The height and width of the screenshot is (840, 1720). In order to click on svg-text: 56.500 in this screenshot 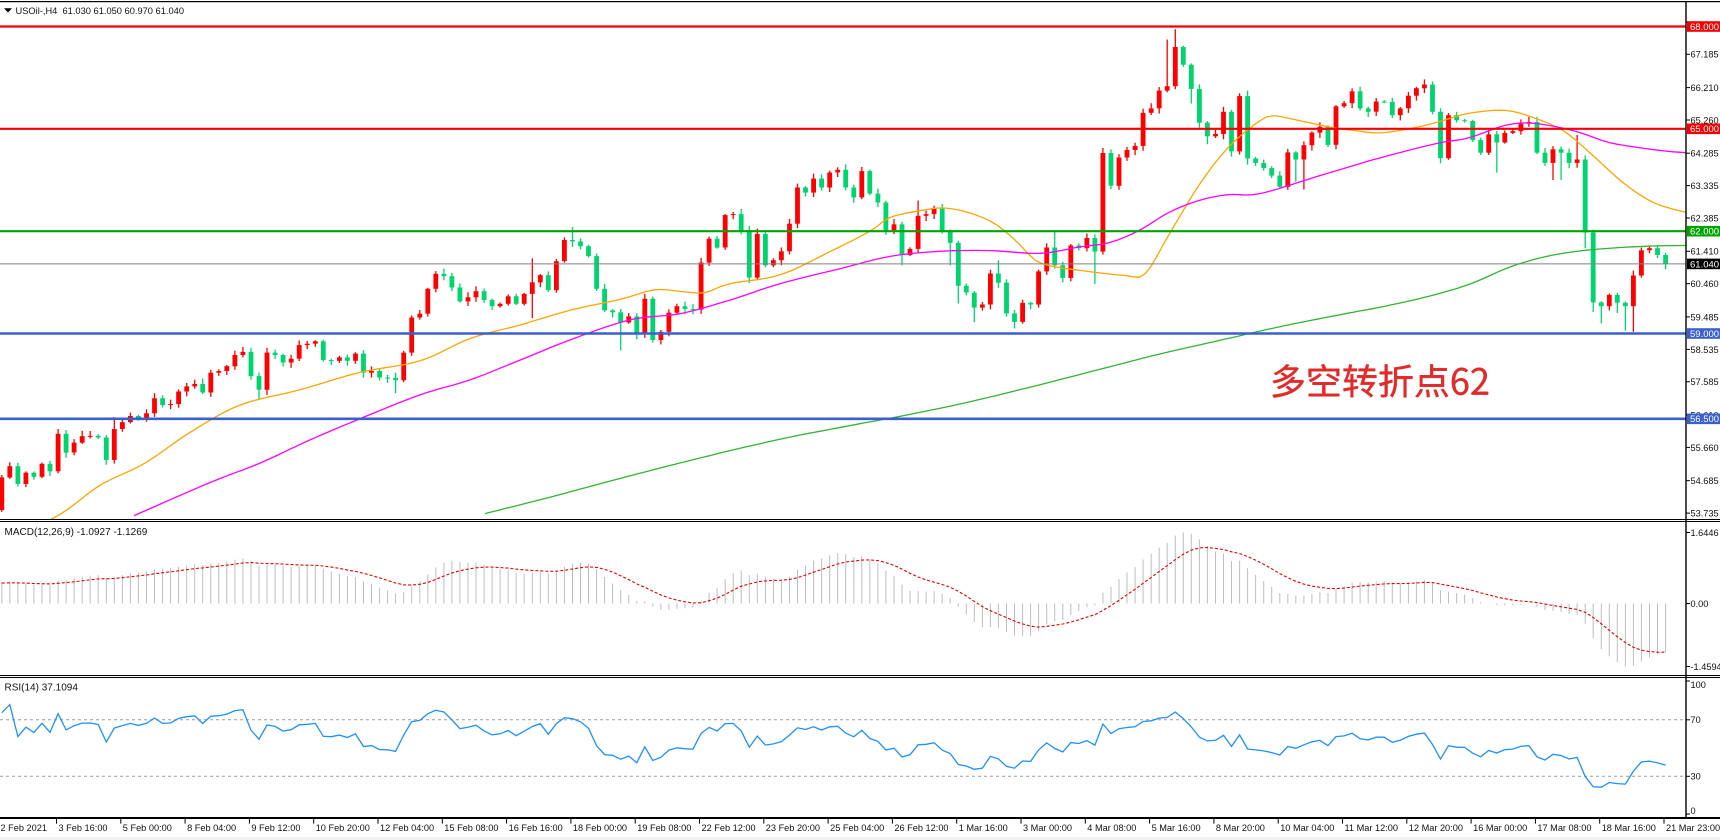, I will do `click(1704, 419)`.